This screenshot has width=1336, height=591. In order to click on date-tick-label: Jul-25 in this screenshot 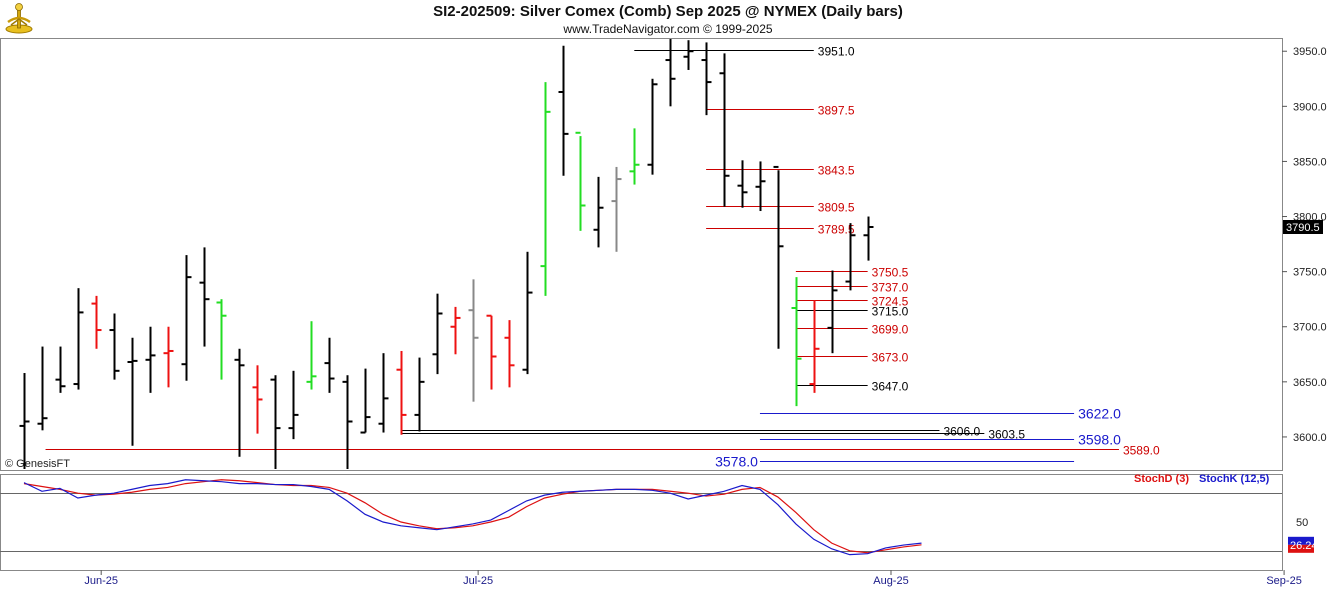, I will do `click(478, 581)`.